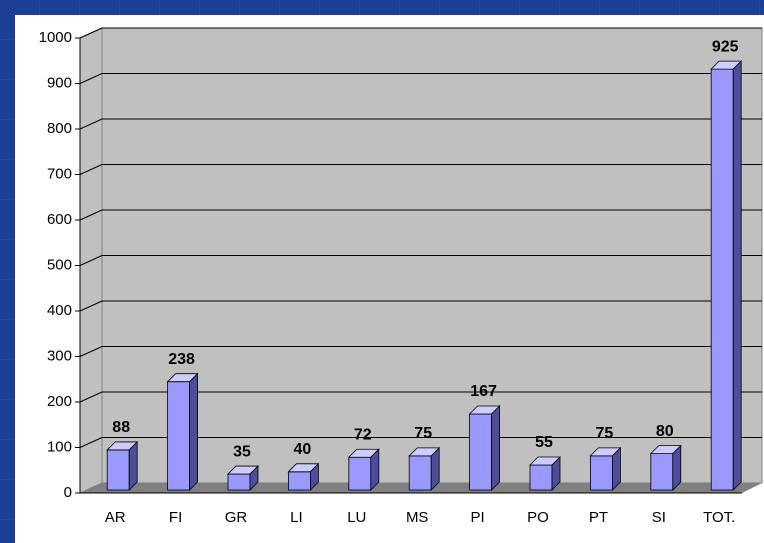 This screenshot has width=764, height=543. I want to click on x-tick-label: MS, so click(417, 517).